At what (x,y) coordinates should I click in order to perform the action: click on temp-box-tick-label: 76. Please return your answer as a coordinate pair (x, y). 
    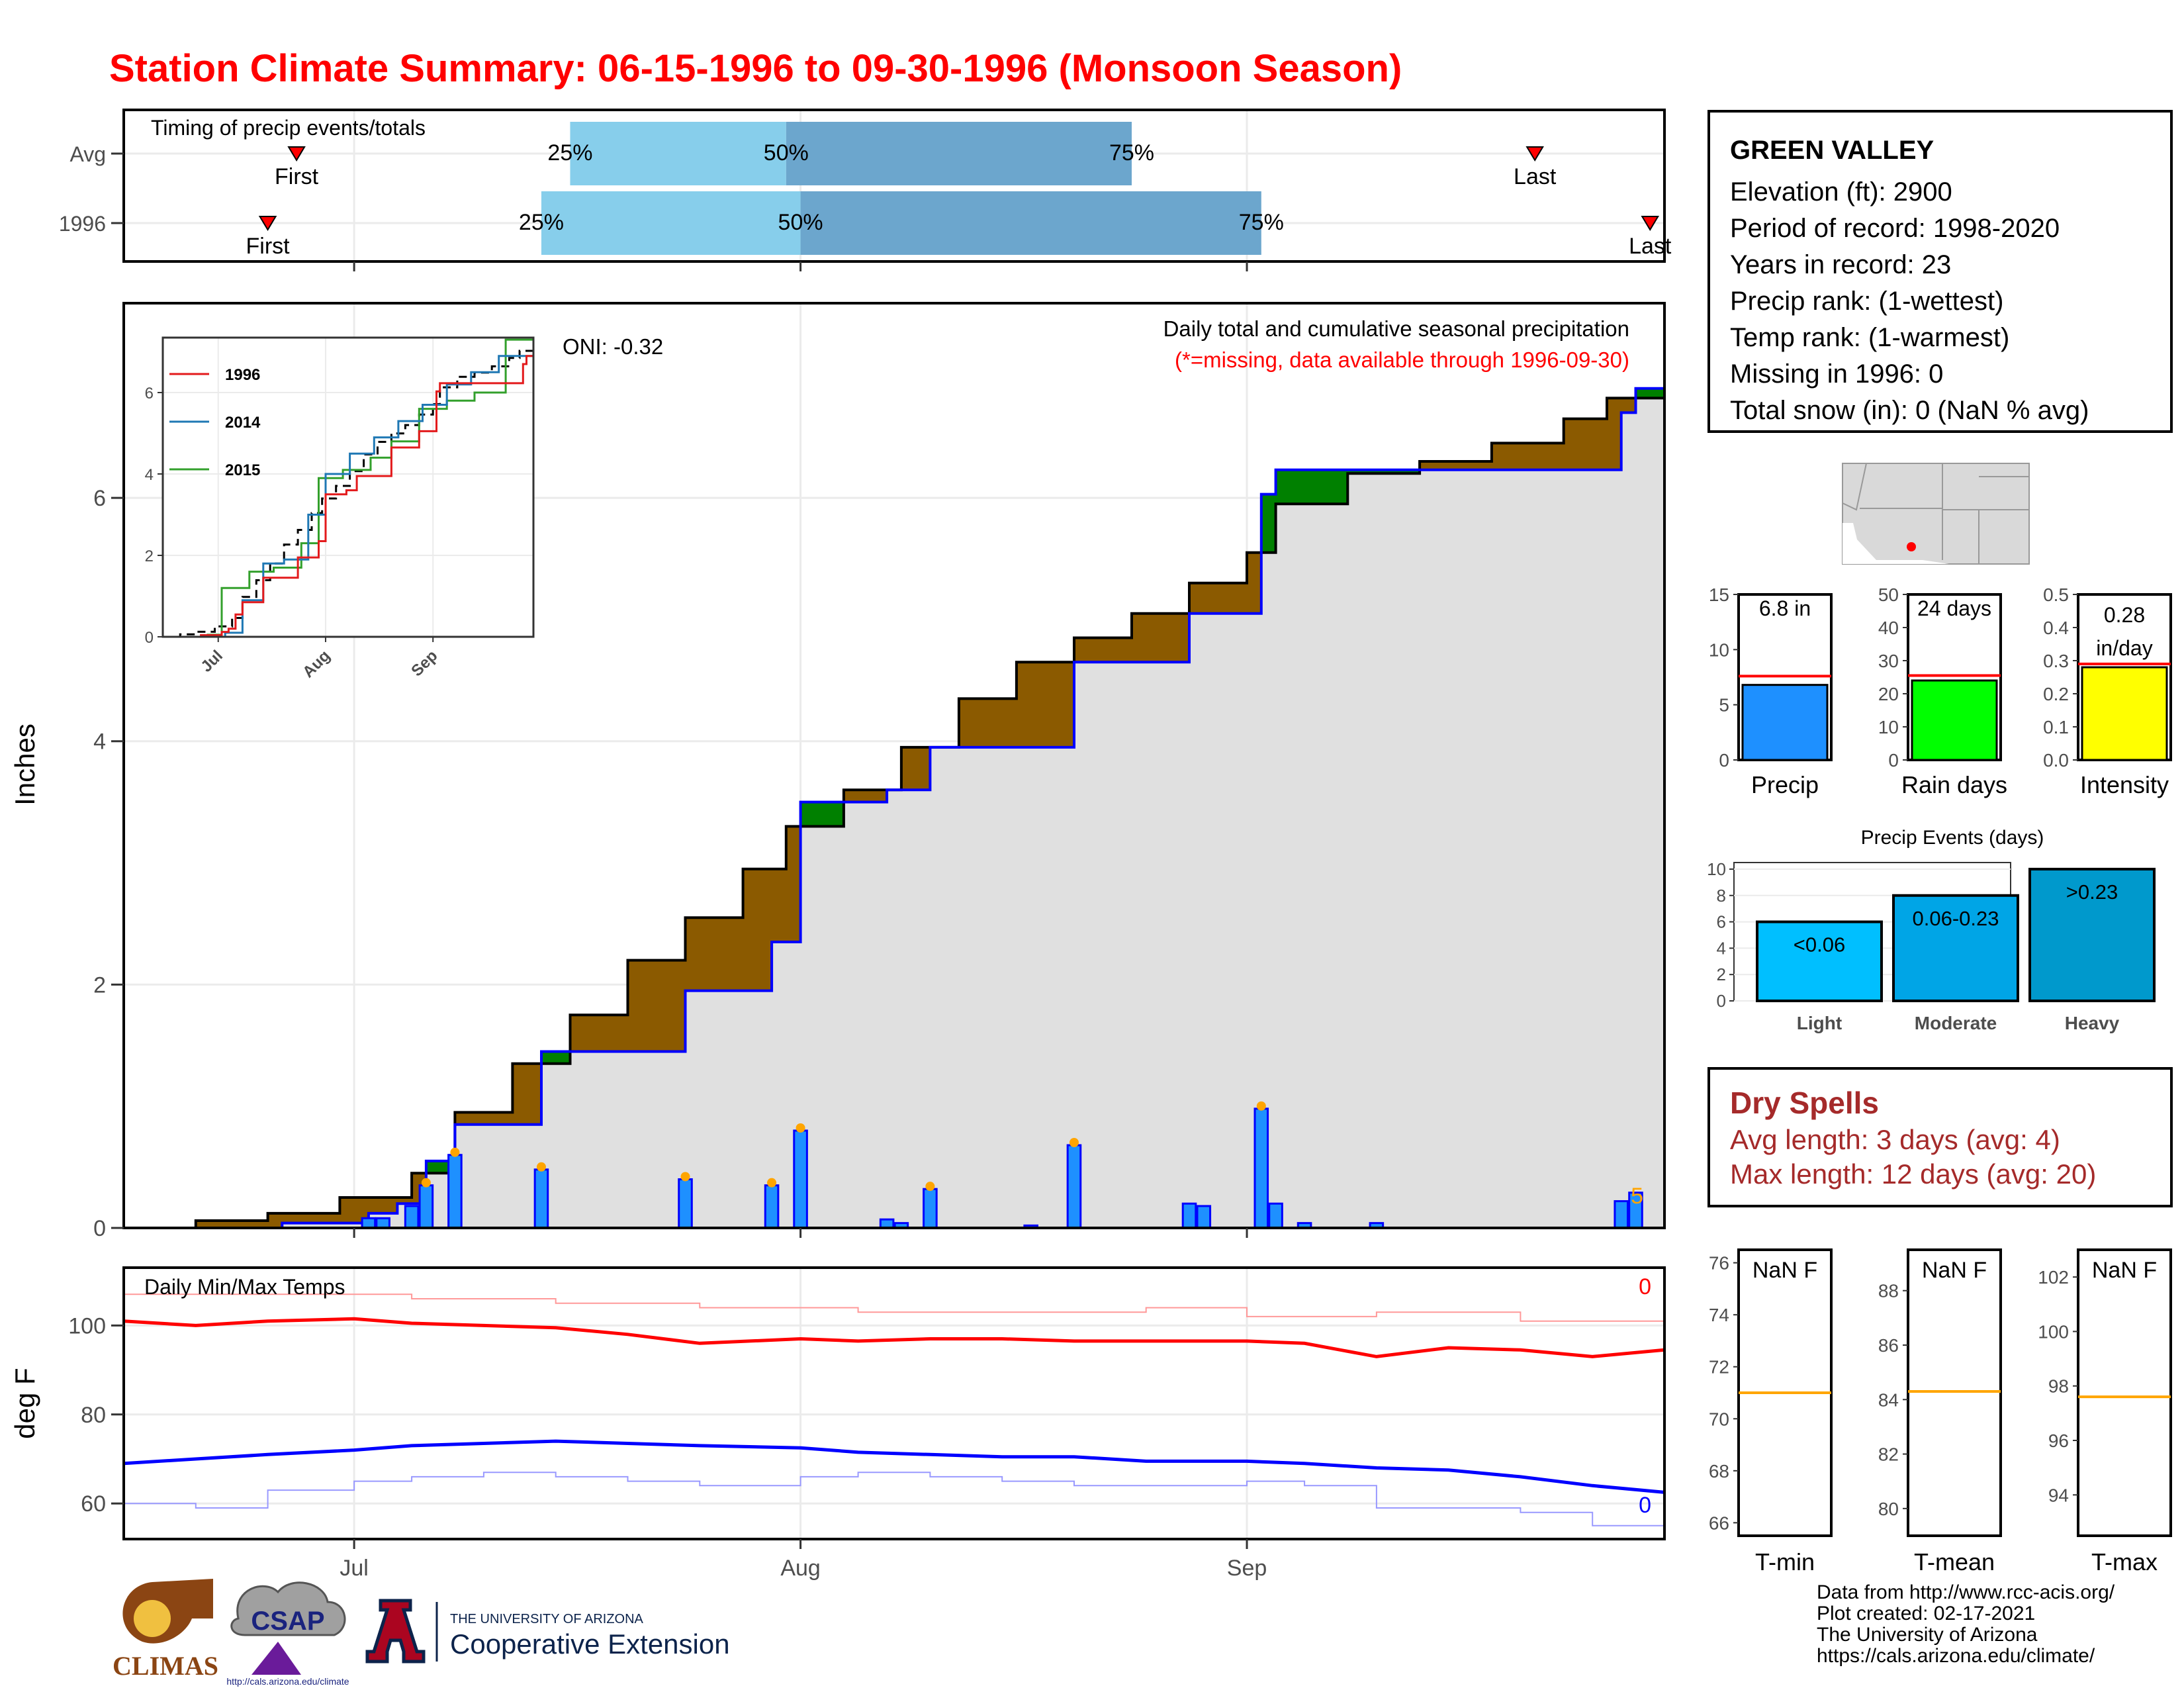
    Looking at the image, I should click on (1719, 1263).